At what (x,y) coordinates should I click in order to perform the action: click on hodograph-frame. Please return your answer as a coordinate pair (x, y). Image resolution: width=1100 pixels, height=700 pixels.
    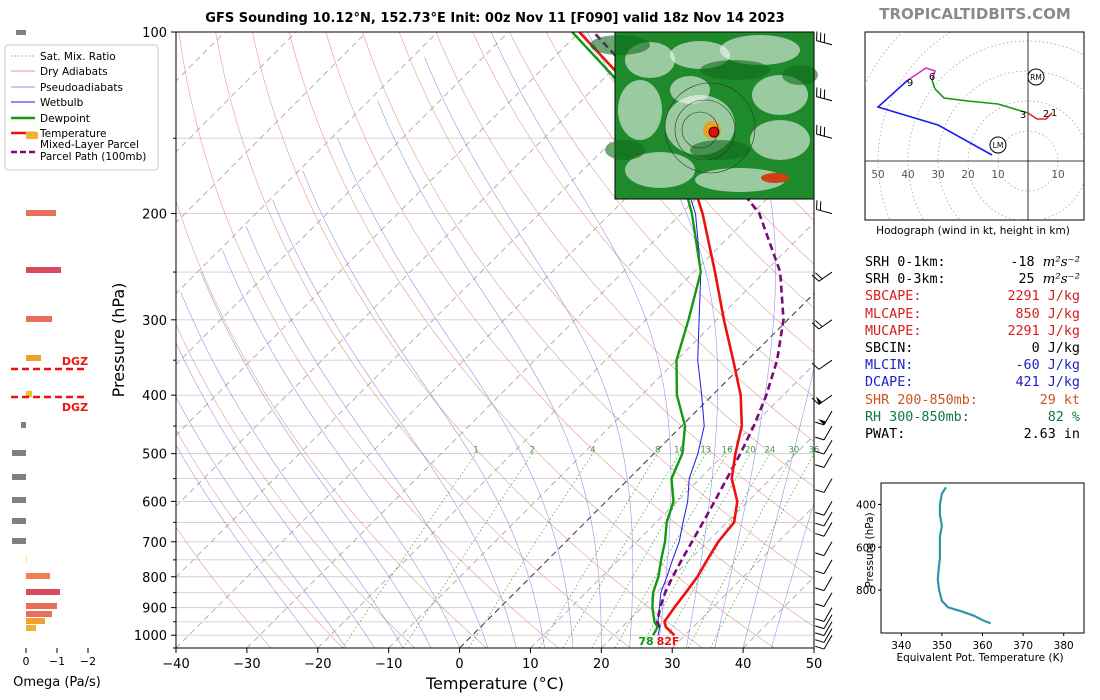
    Looking at the image, I should click on (974, 126).